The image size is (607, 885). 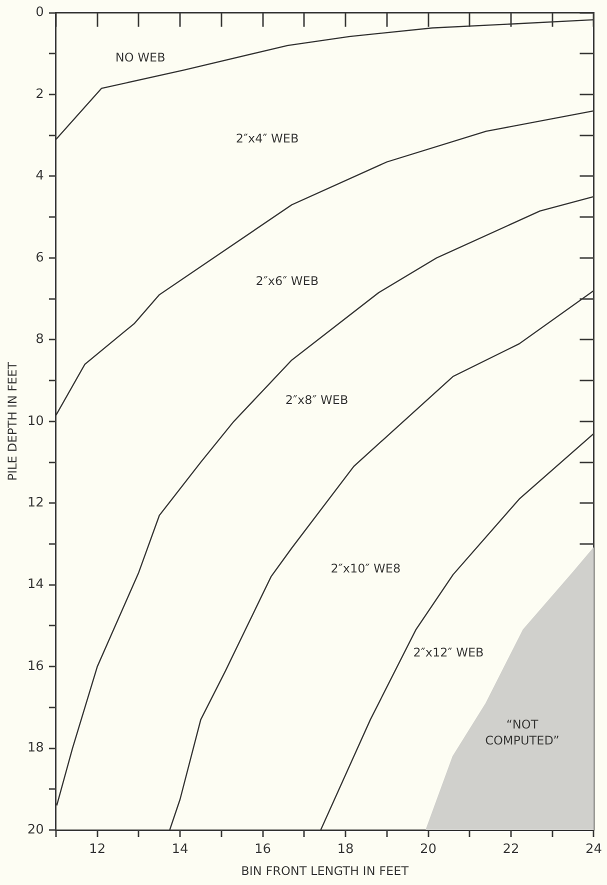 What do you see at coordinates (35, 666) in the screenshot?
I see `y-tick-label: 16` at bounding box center [35, 666].